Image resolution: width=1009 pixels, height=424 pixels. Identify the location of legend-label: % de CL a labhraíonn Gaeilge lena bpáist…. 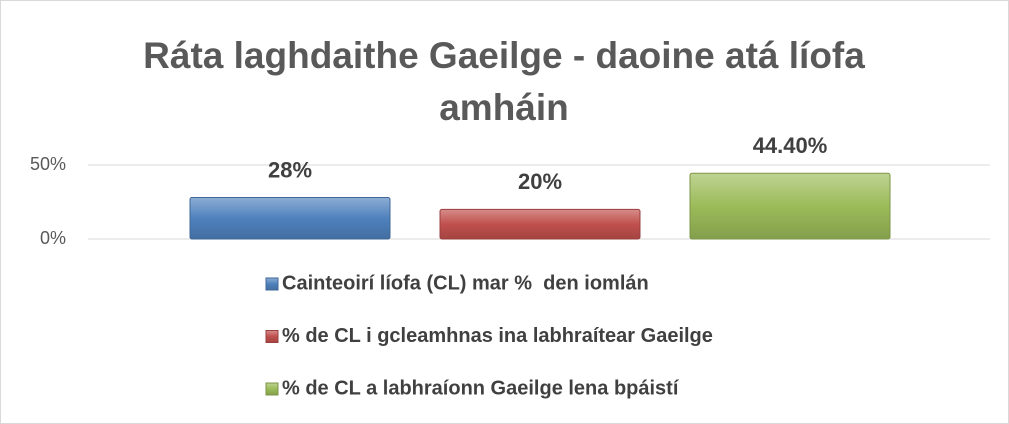
(481, 388).